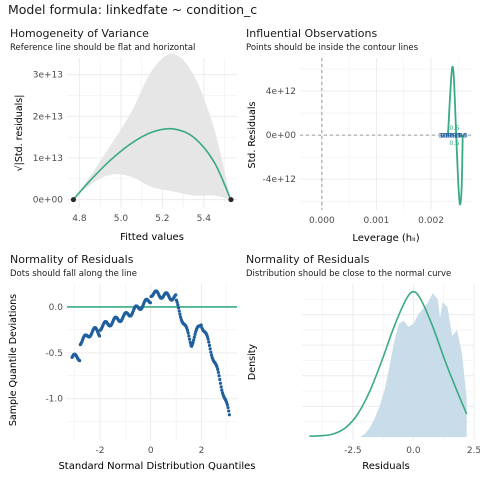 The width and height of the screenshot is (480, 480). I want to click on y-tick-label: -1.0, so click(54, 400).